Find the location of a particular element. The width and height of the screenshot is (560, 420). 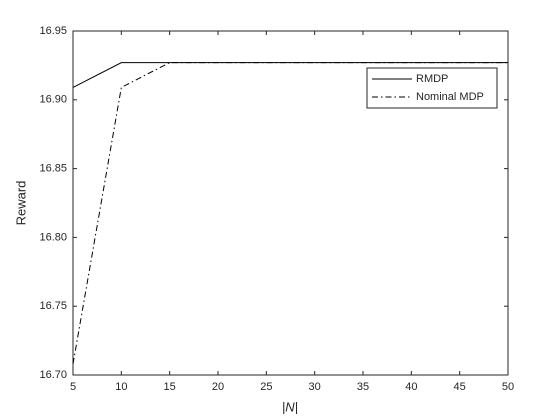

y-tick-label: 16.70 is located at coordinates (53, 375).